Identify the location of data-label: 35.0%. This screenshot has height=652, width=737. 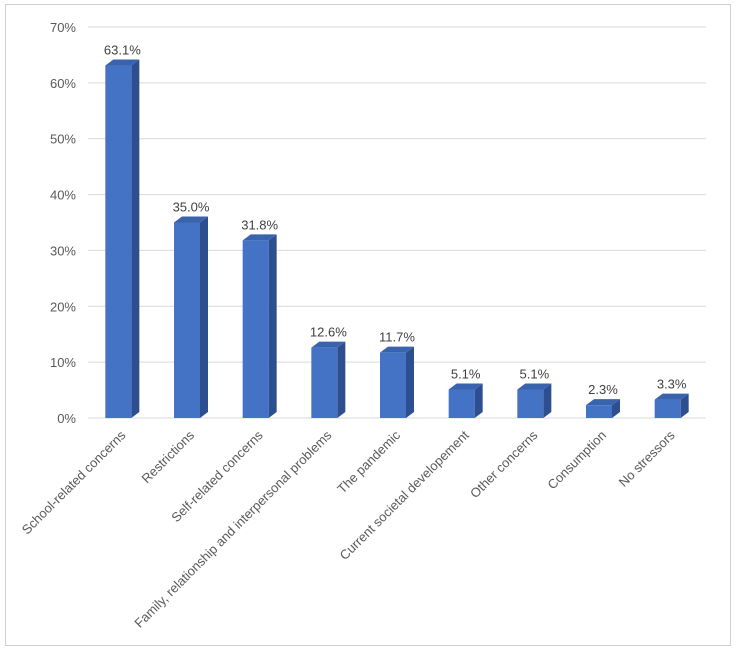
(191, 207).